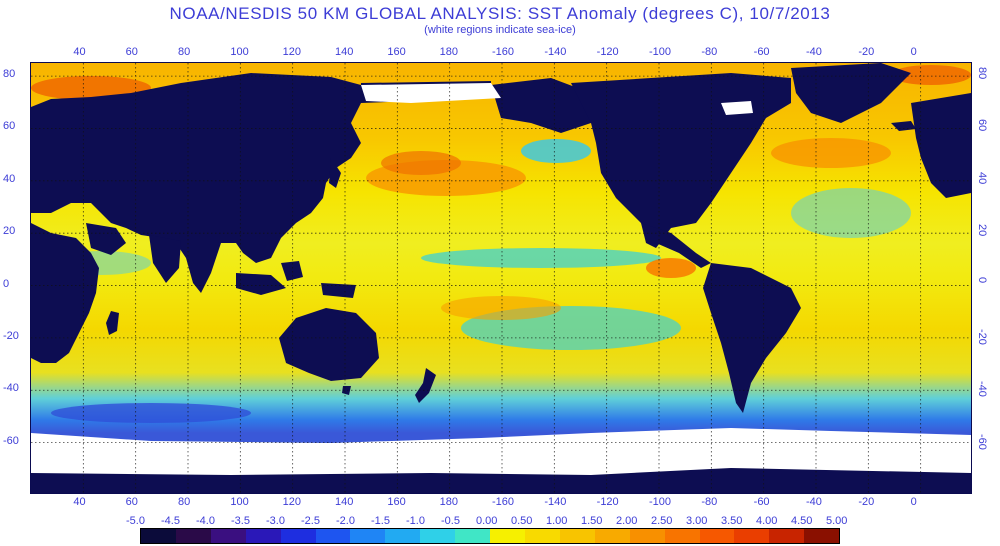 This screenshot has height=546, width=1000. What do you see at coordinates (851, 93) in the screenshot?
I see `greenland` at bounding box center [851, 93].